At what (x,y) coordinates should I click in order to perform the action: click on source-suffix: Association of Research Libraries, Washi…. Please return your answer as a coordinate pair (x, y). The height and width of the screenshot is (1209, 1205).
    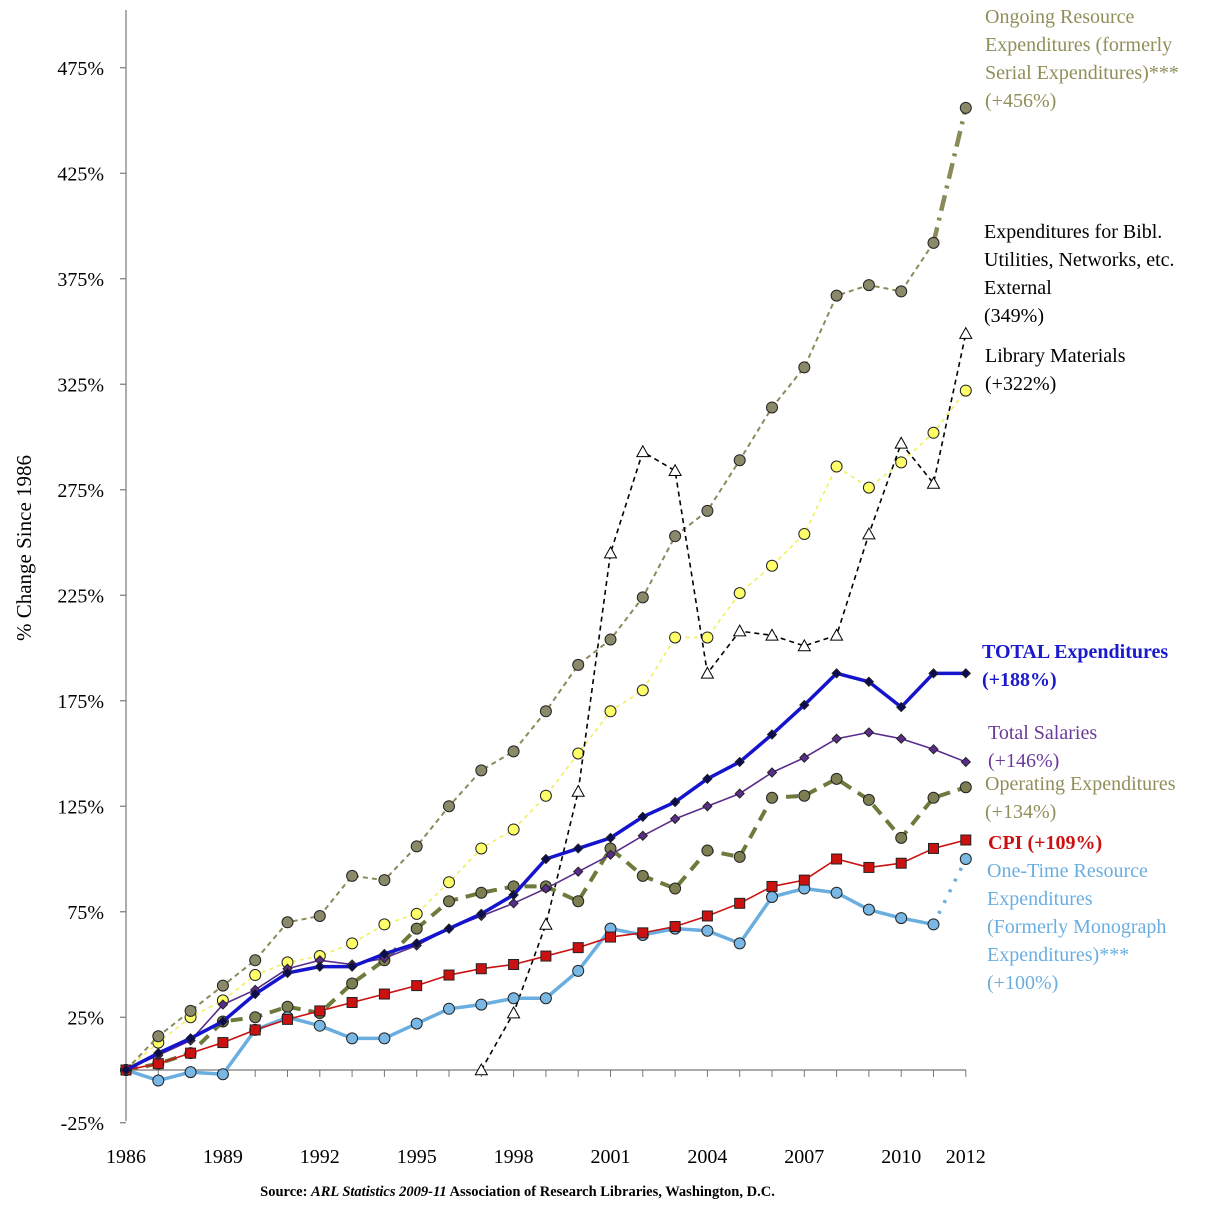
    Looking at the image, I should click on (610, 1192).